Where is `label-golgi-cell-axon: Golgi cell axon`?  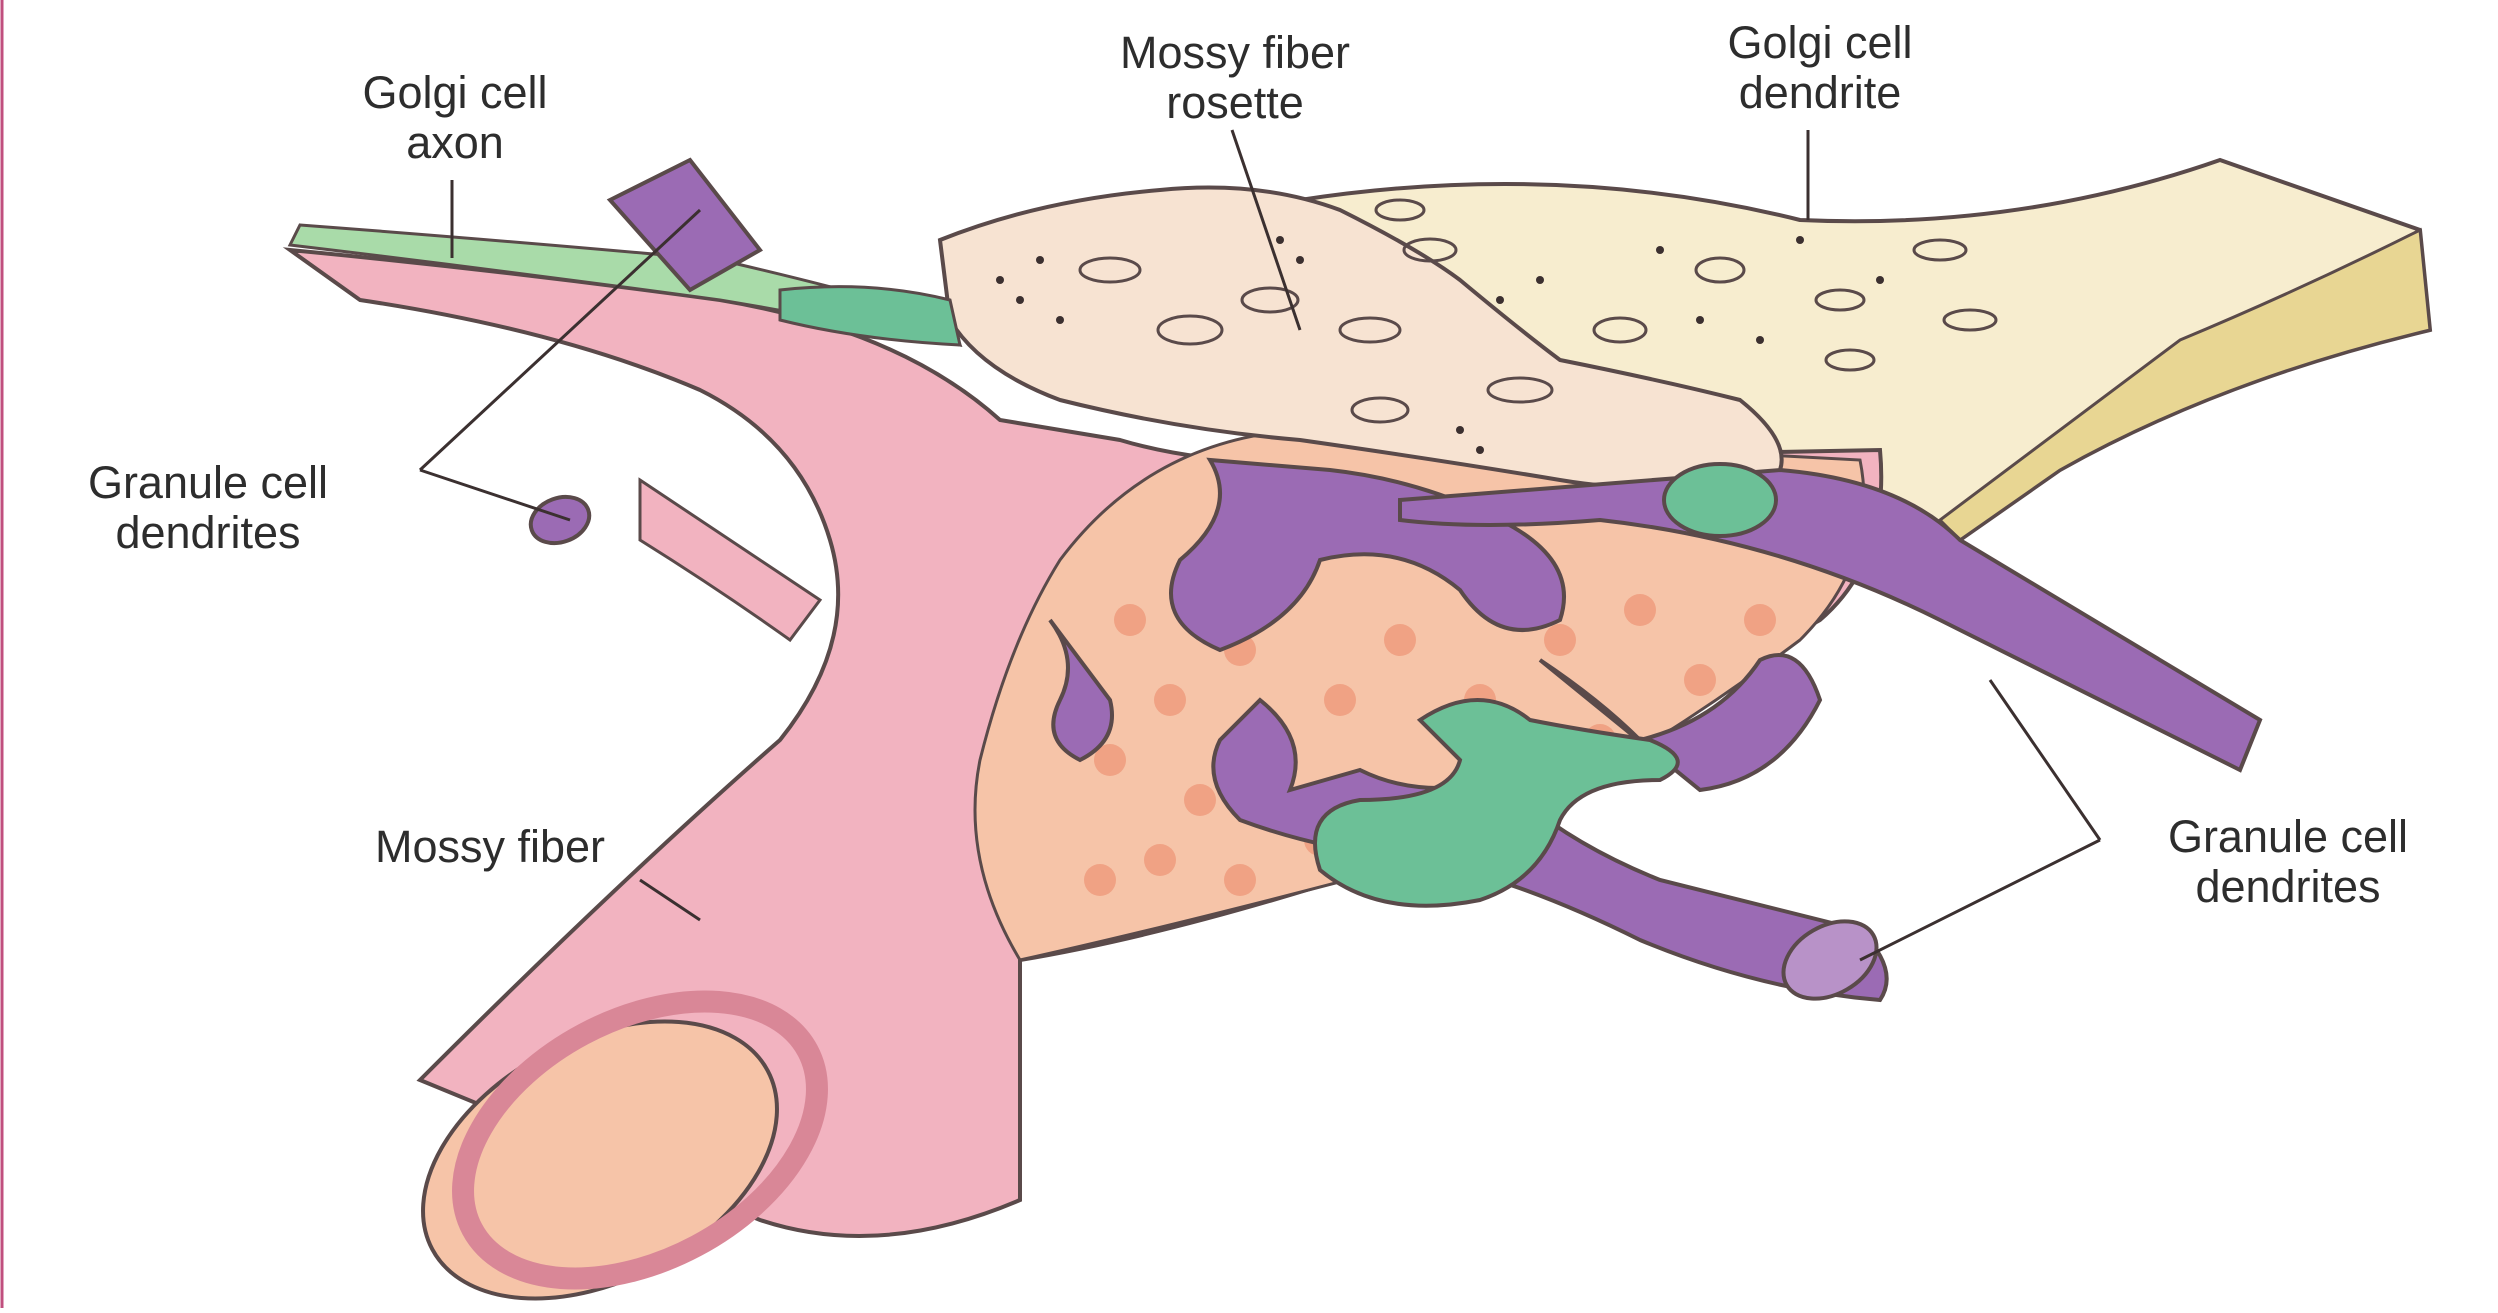 label-golgi-cell-axon: Golgi cell axon is located at coordinates (455, 118).